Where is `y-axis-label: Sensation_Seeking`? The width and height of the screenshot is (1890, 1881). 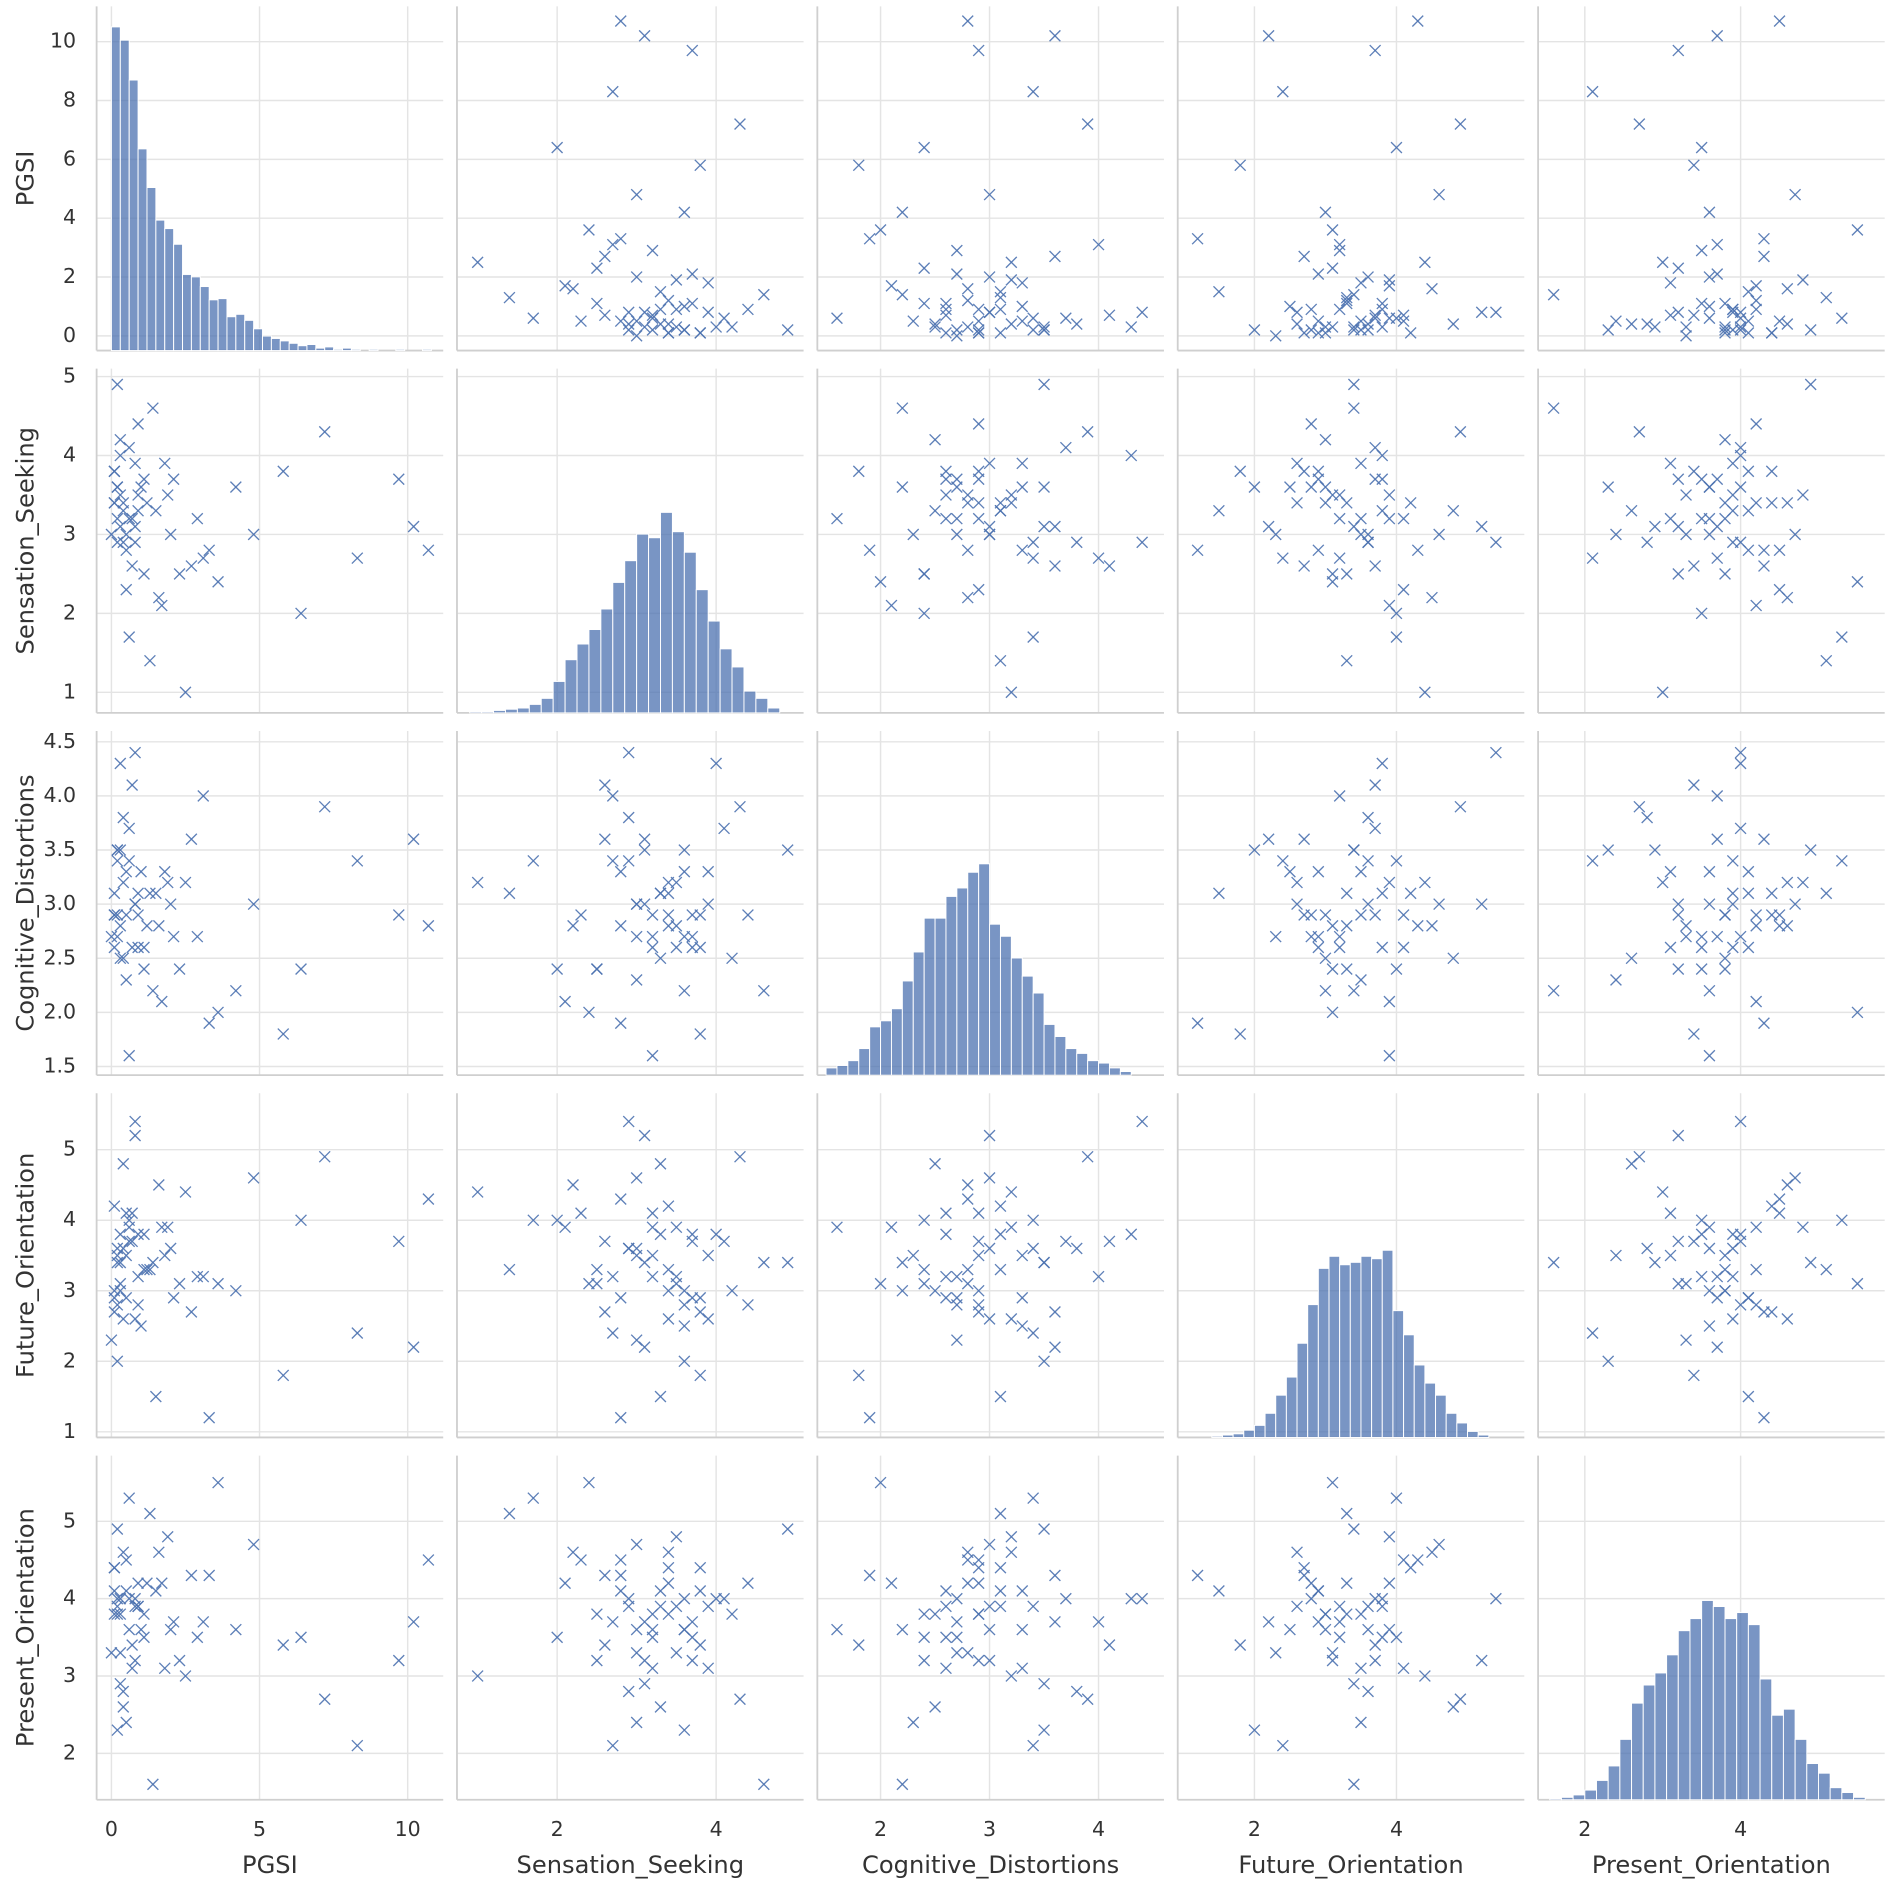
y-axis-label: Sensation_Seeking is located at coordinates (26, 540).